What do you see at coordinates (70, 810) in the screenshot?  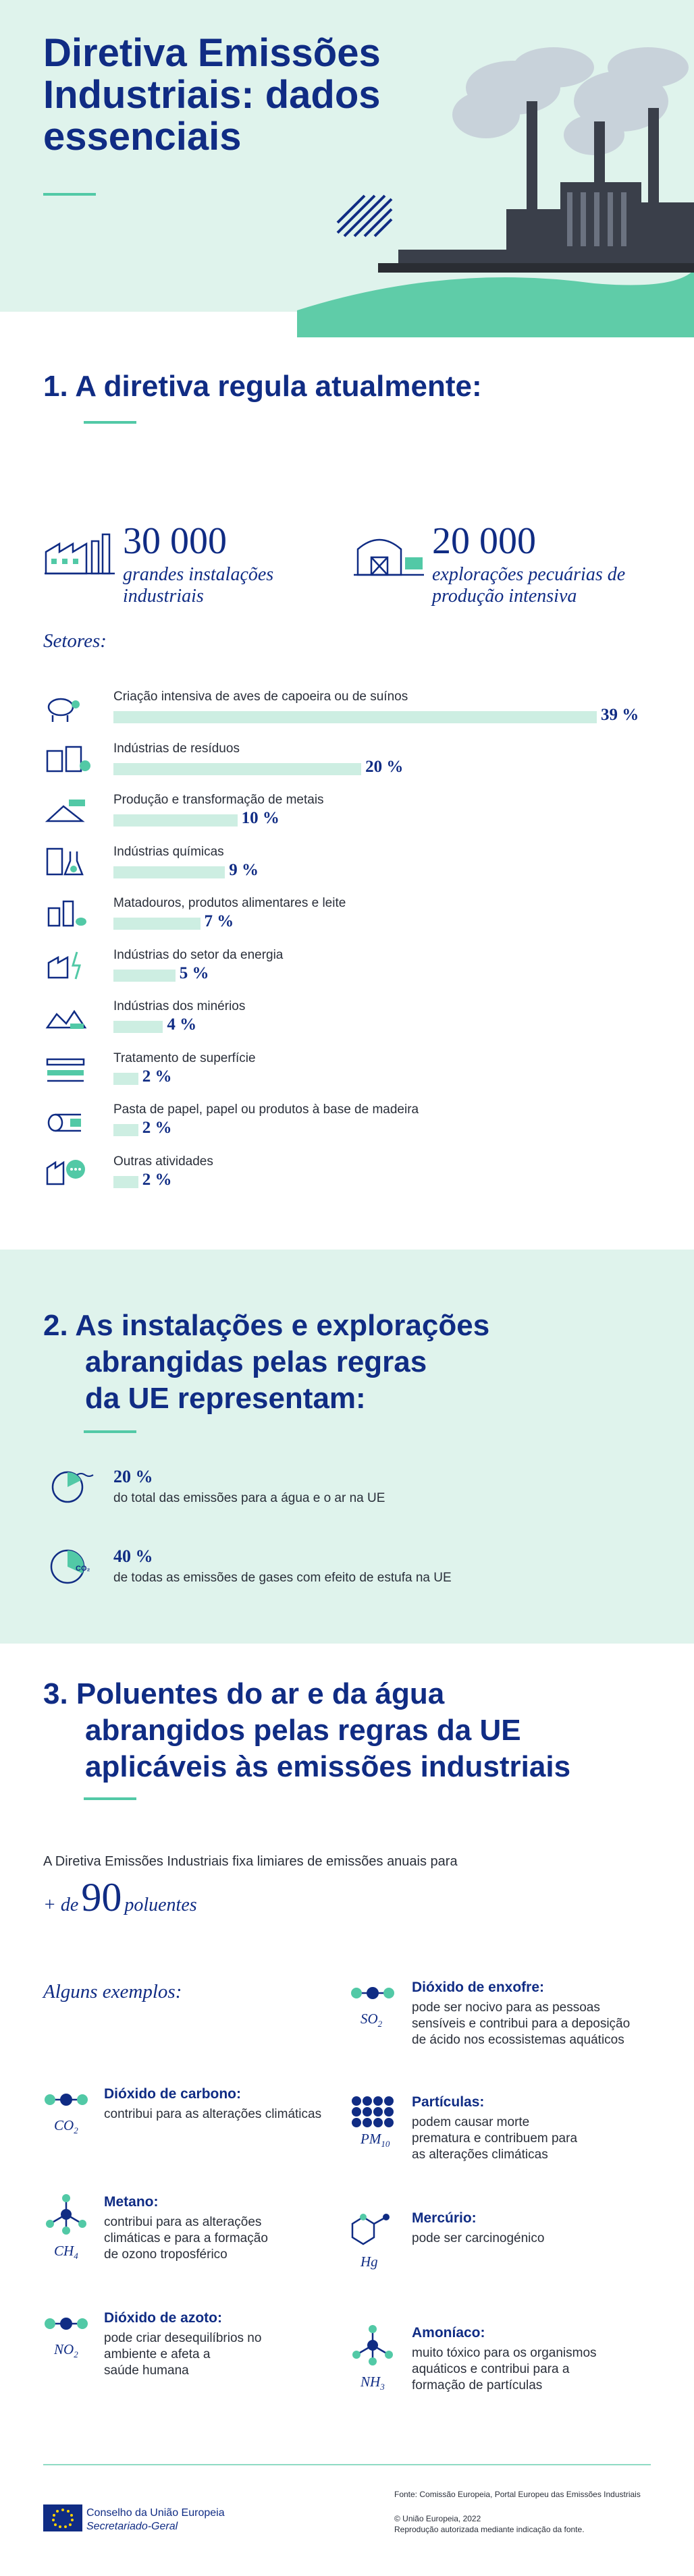 I see `metal-icon` at bounding box center [70, 810].